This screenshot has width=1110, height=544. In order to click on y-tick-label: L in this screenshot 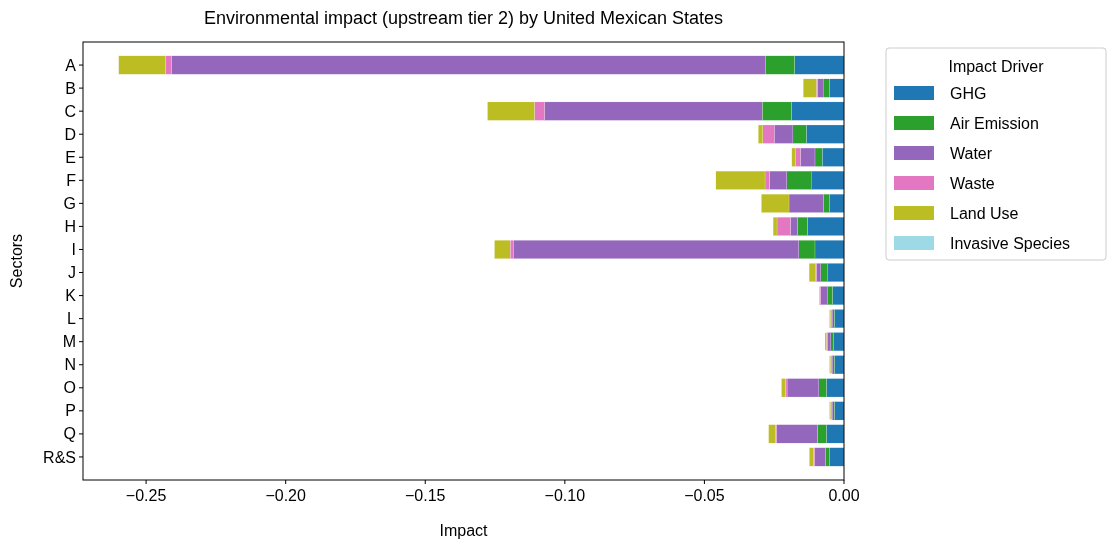, I will do `click(72, 319)`.